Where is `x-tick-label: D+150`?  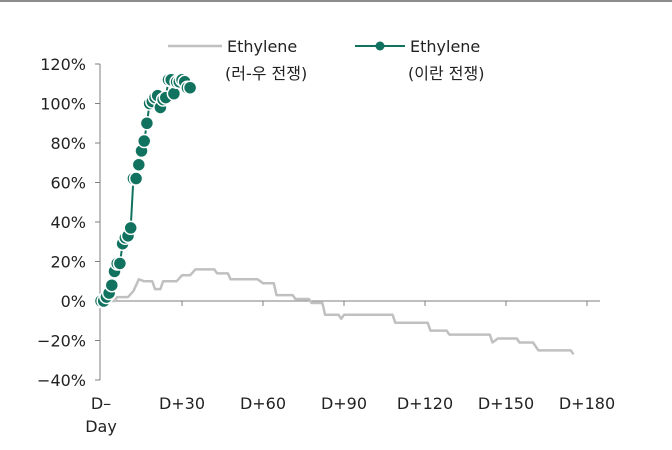
x-tick-label: D+150 is located at coordinates (506, 403).